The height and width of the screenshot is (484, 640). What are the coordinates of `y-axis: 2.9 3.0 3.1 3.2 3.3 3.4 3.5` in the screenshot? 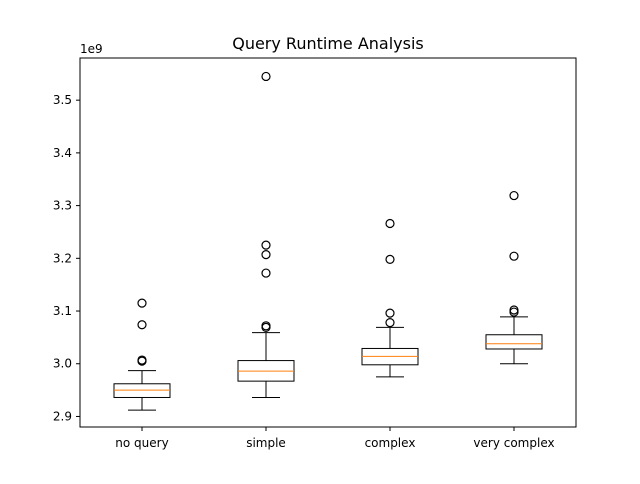 It's located at (66, 258).